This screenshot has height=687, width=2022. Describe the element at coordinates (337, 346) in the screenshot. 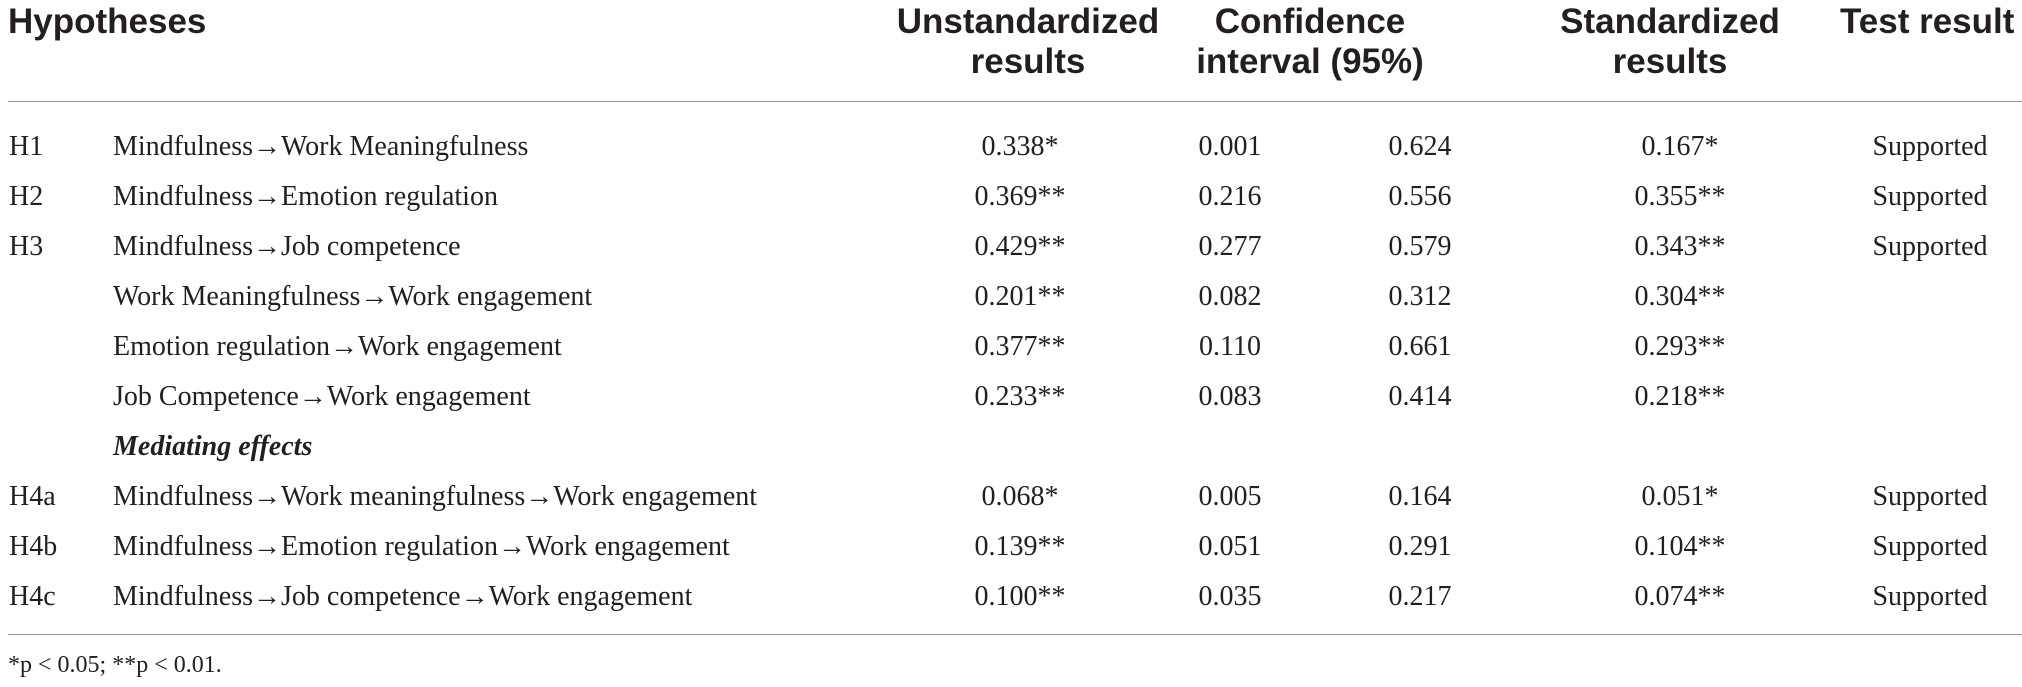

I see `row-path: Emotion regulation→Work engagement` at that location.